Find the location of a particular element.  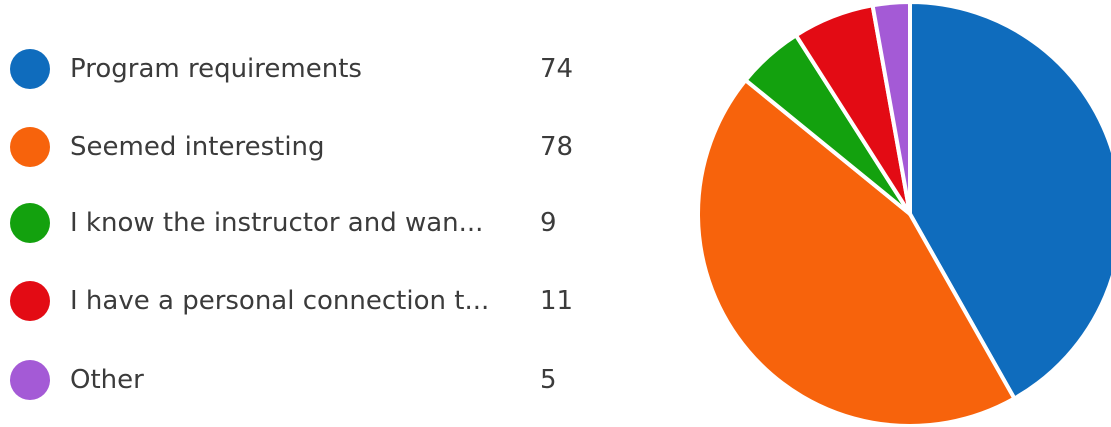

legend-item-know-instructor: I know the instructor and wan... 9 is located at coordinates (320, 223).